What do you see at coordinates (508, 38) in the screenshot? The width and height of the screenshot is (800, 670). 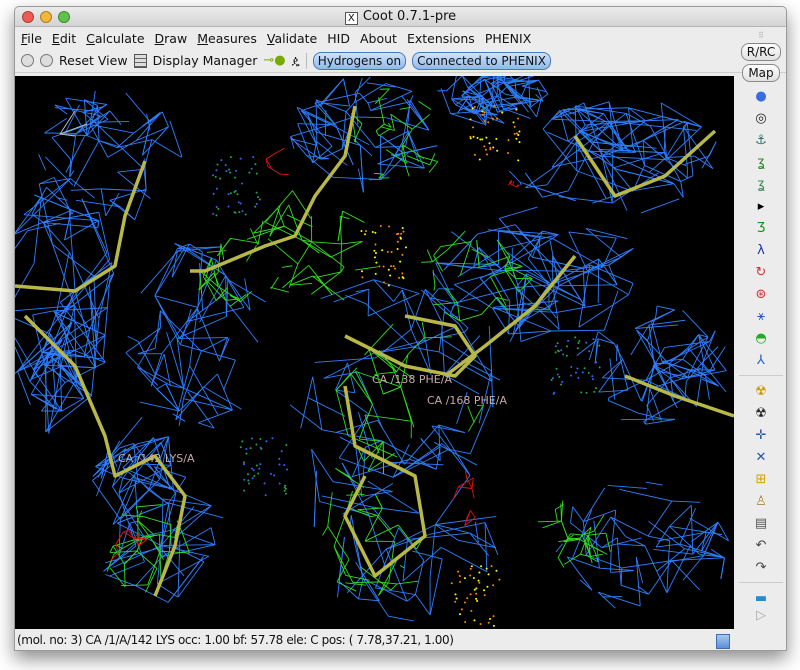 I see `menu-phenix: PHENIX` at bounding box center [508, 38].